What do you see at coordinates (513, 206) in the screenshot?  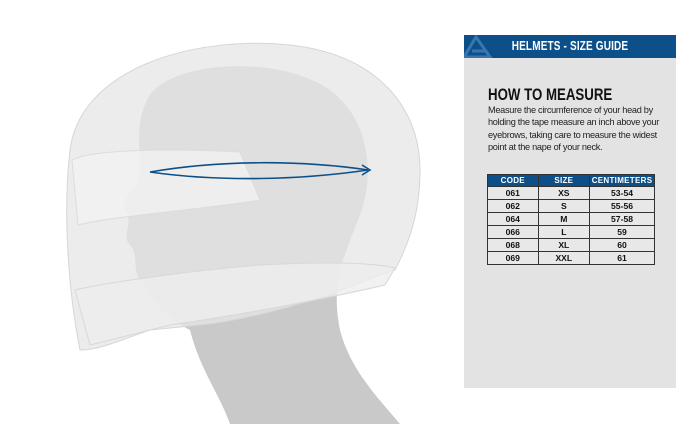 I see `cell-code: 062` at bounding box center [513, 206].